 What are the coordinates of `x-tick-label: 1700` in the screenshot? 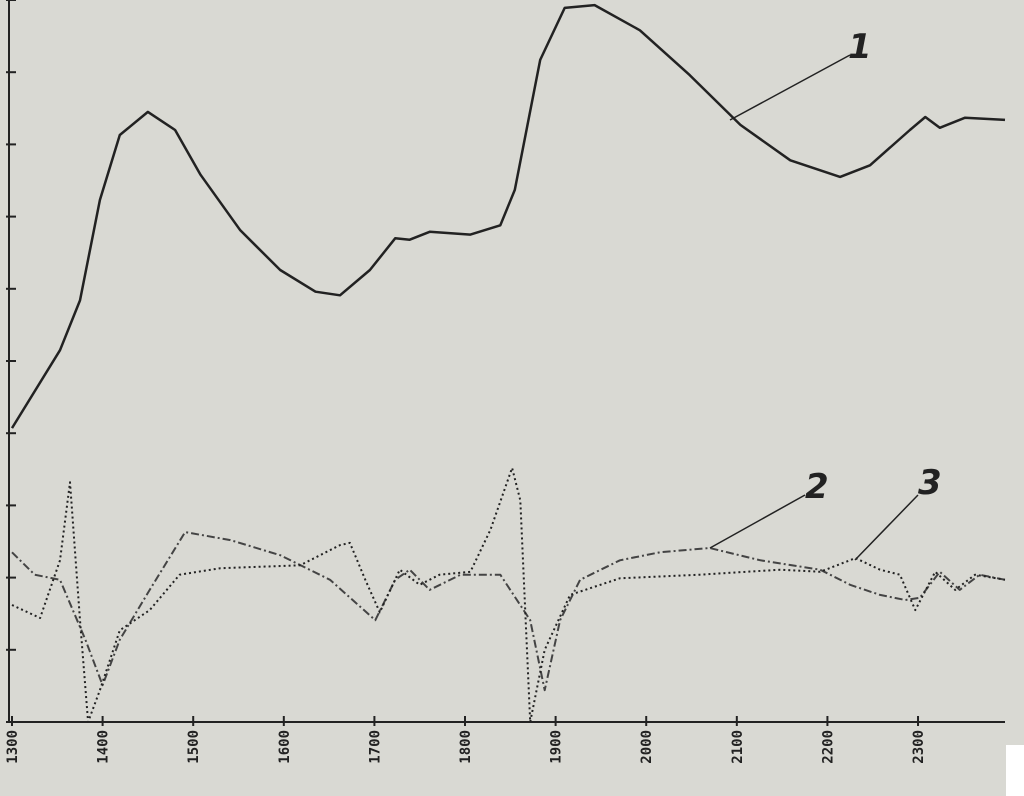 It's located at (375, 747).